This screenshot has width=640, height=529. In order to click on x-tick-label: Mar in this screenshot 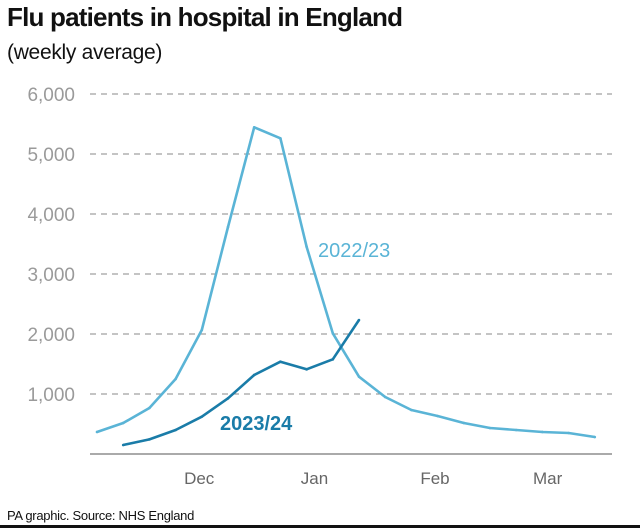, I will do `click(548, 478)`.